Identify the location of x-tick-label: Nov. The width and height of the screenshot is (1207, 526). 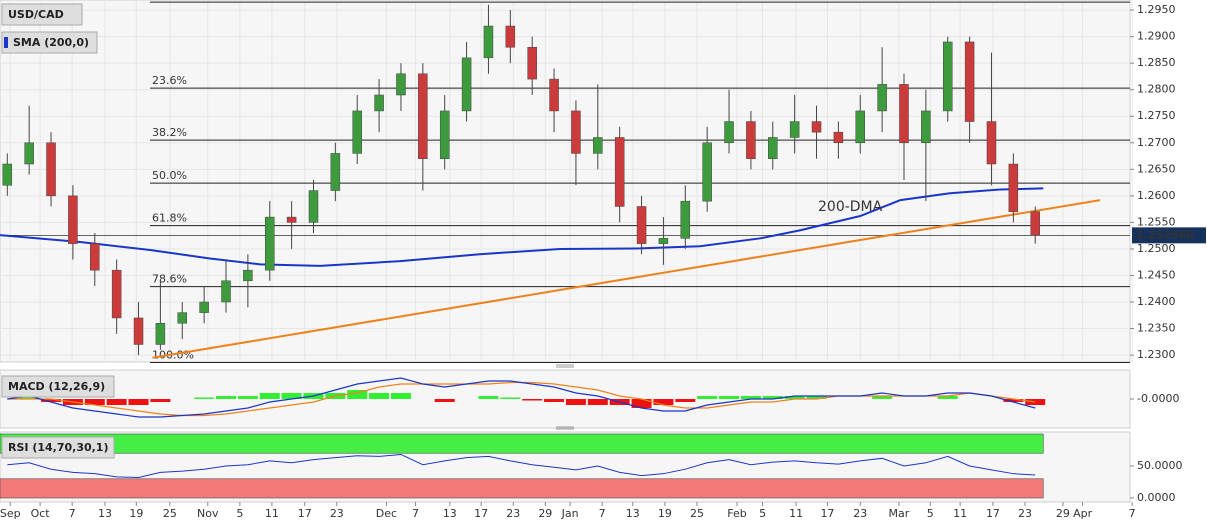
(208, 513).